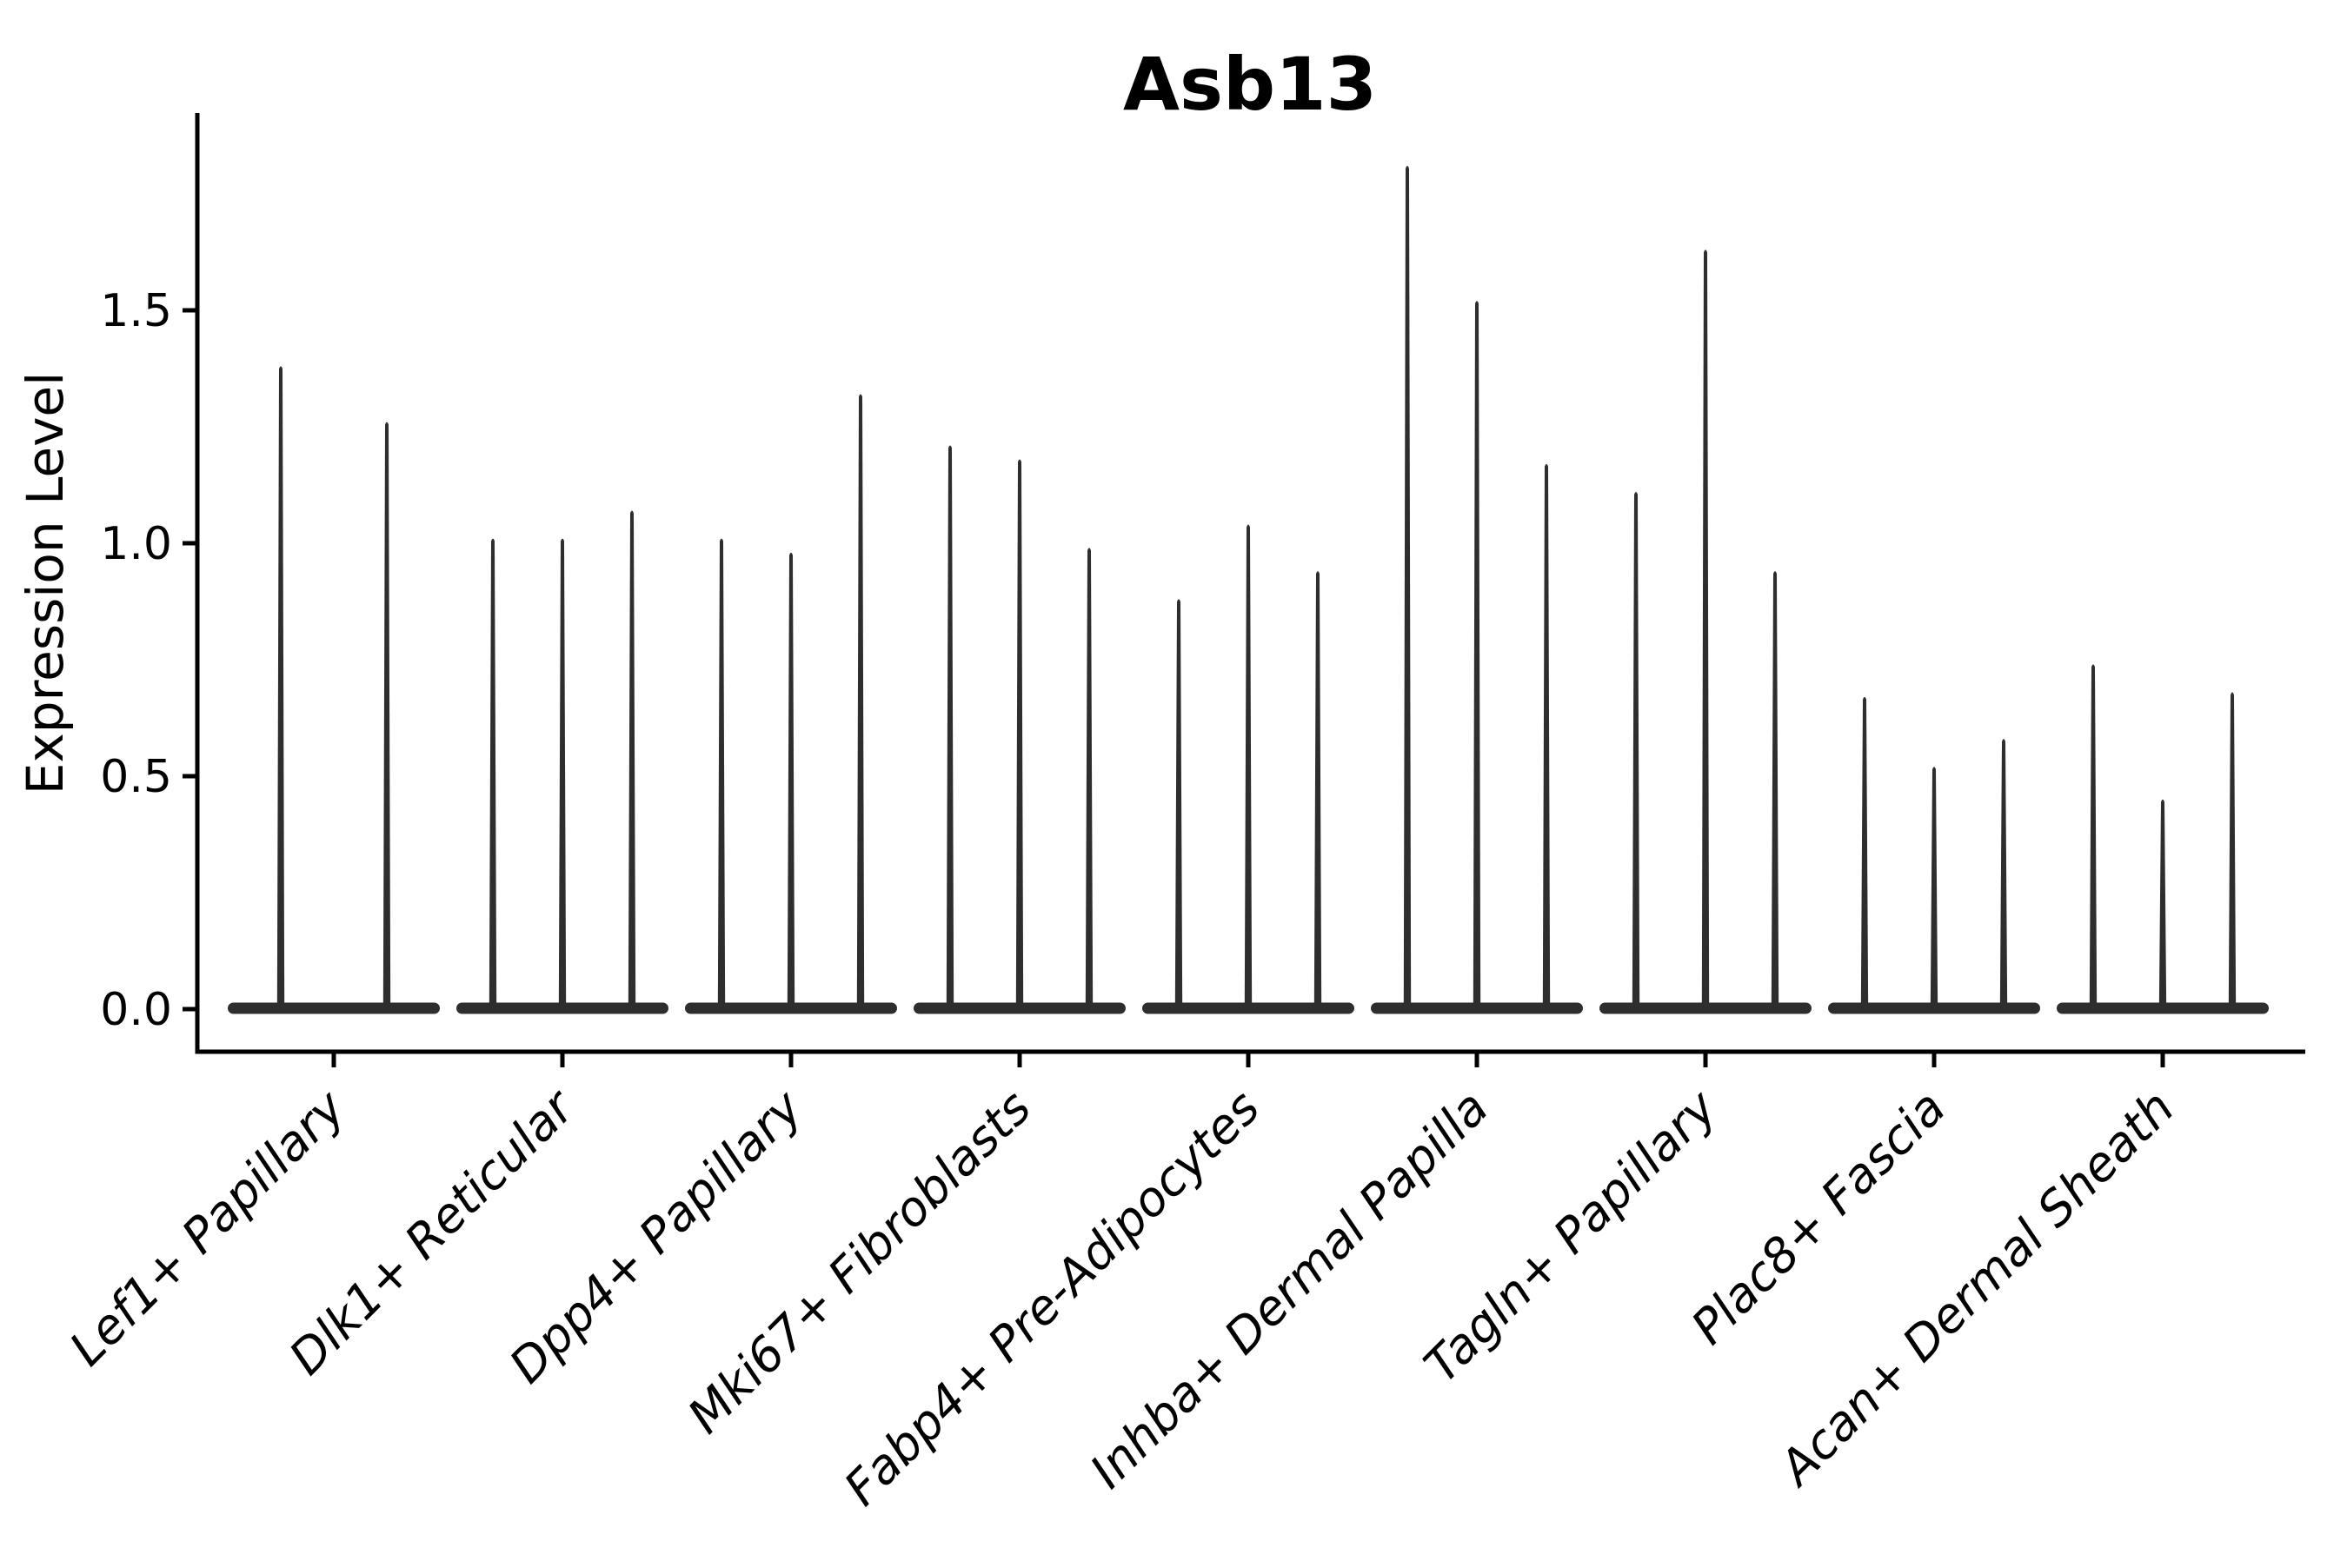  What do you see at coordinates (334, 1008) in the screenshot?
I see `violin-base-bar` at bounding box center [334, 1008].